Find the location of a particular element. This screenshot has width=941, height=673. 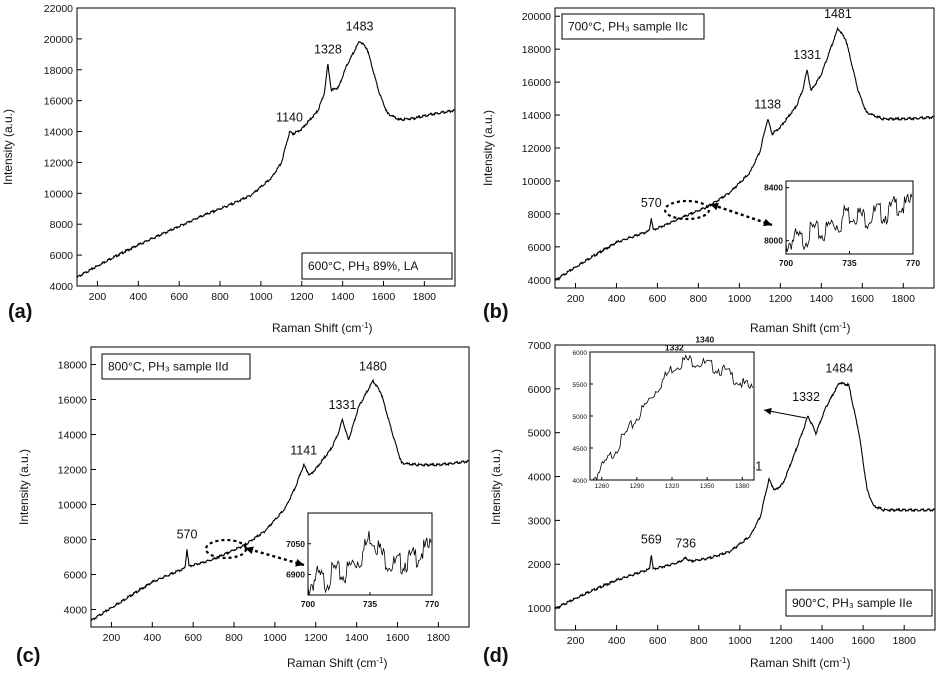

inset-y-tick-label: 4000 is located at coordinates (580, 481).